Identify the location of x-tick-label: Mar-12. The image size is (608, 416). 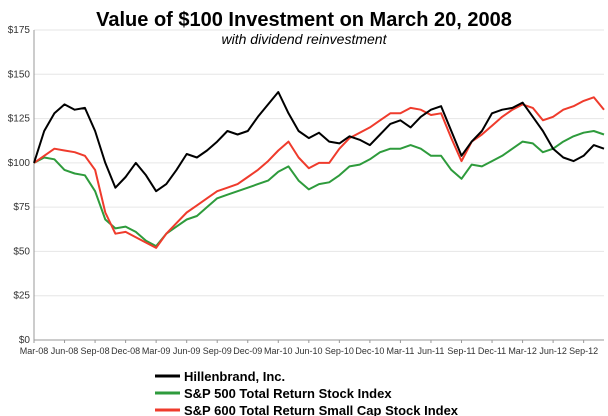
(522, 351).